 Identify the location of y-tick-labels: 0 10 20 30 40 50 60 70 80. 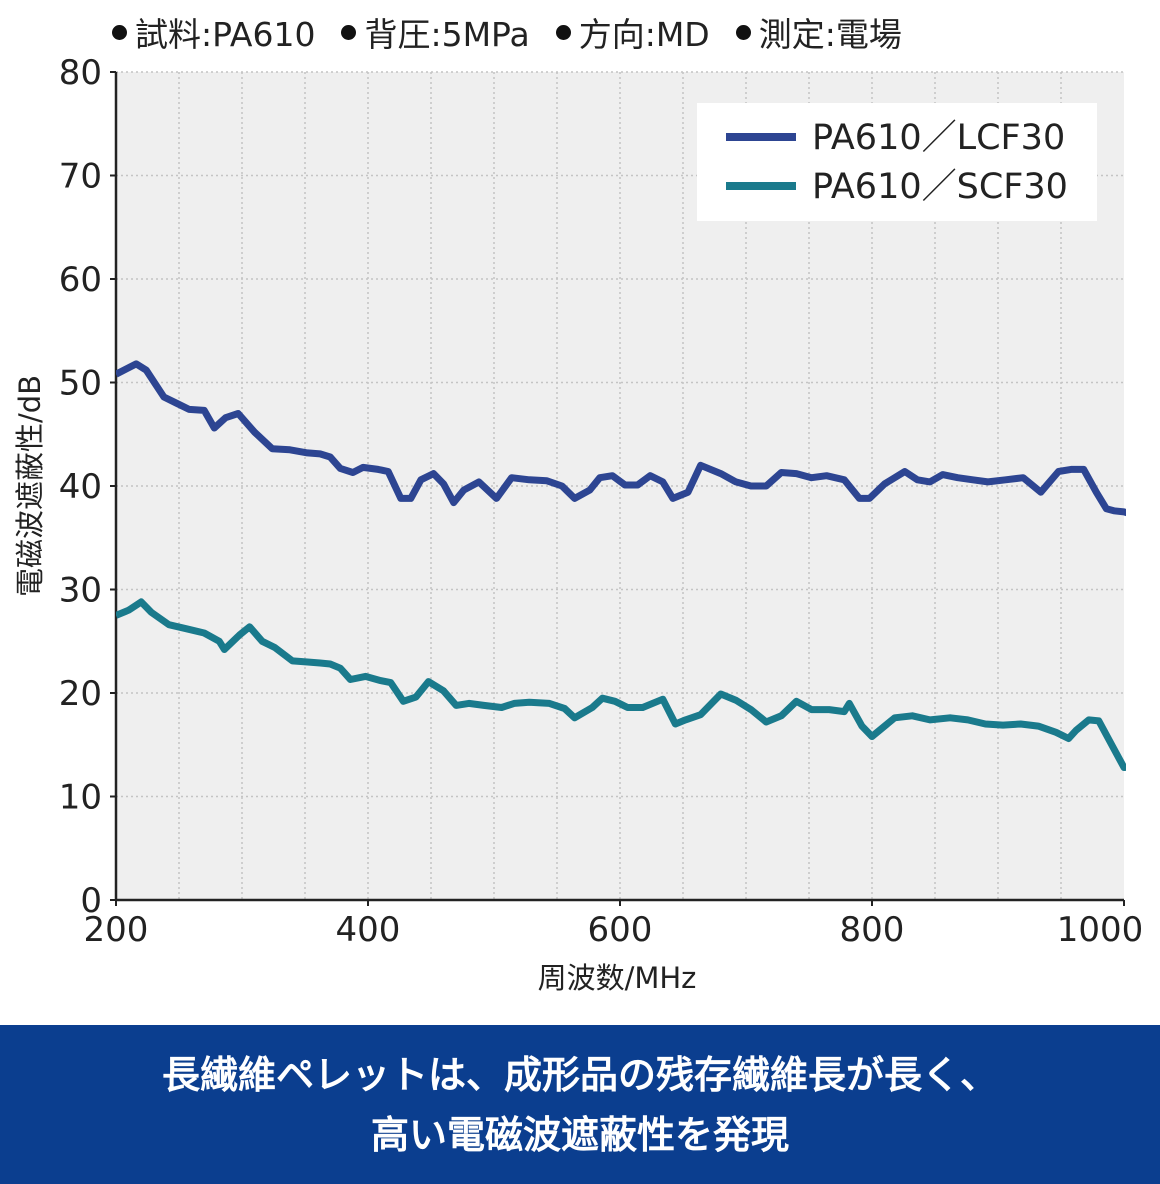
(80, 487).